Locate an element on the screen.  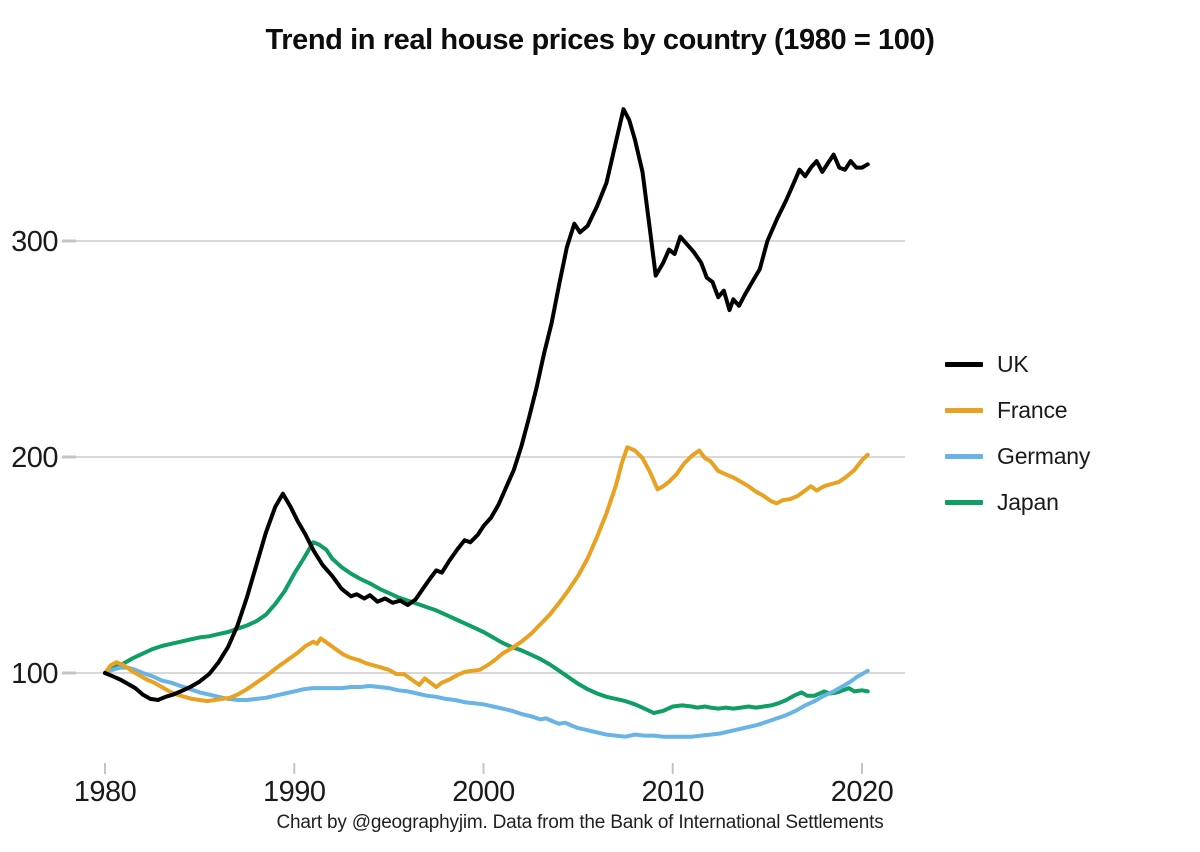
y-tick-label-300: 300 is located at coordinates (34, 242).